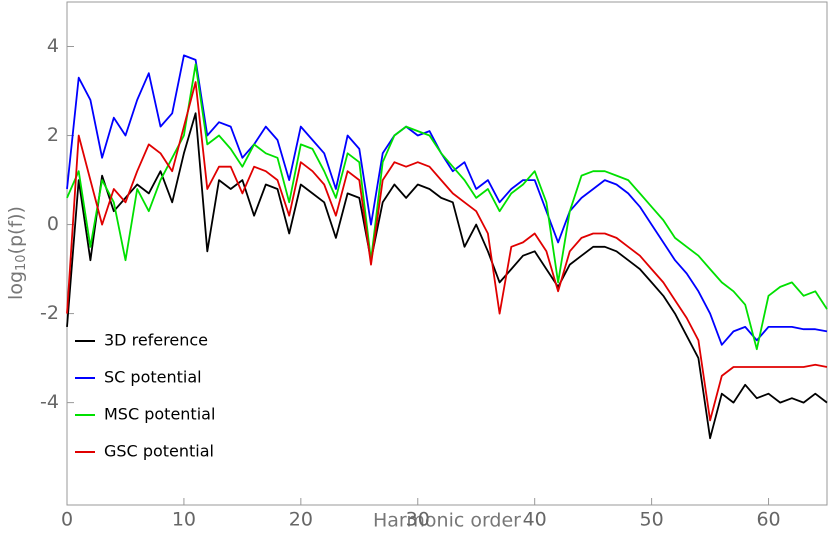 The width and height of the screenshot is (830, 535). I want to click on legend-label: 3D reference, so click(156, 340).